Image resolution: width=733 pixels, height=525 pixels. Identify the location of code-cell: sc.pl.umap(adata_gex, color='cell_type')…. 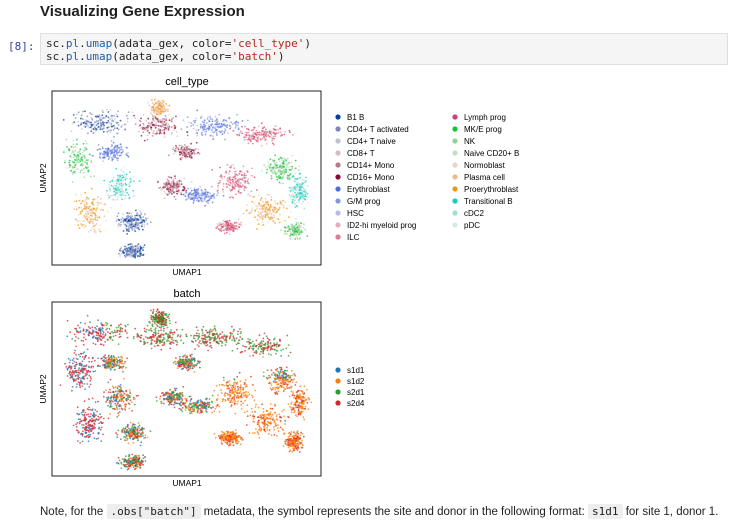
(384, 49).